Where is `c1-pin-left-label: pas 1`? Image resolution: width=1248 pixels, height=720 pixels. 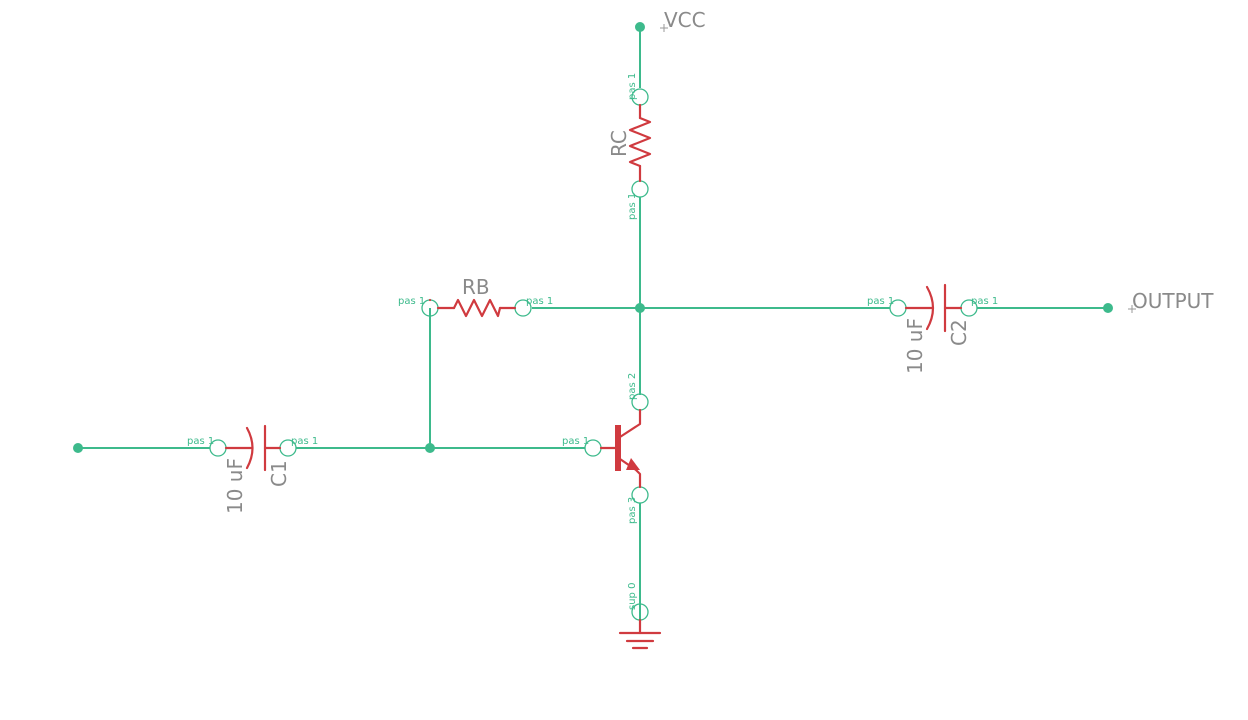 c1-pin-left-label: pas 1 is located at coordinates (200, 441).